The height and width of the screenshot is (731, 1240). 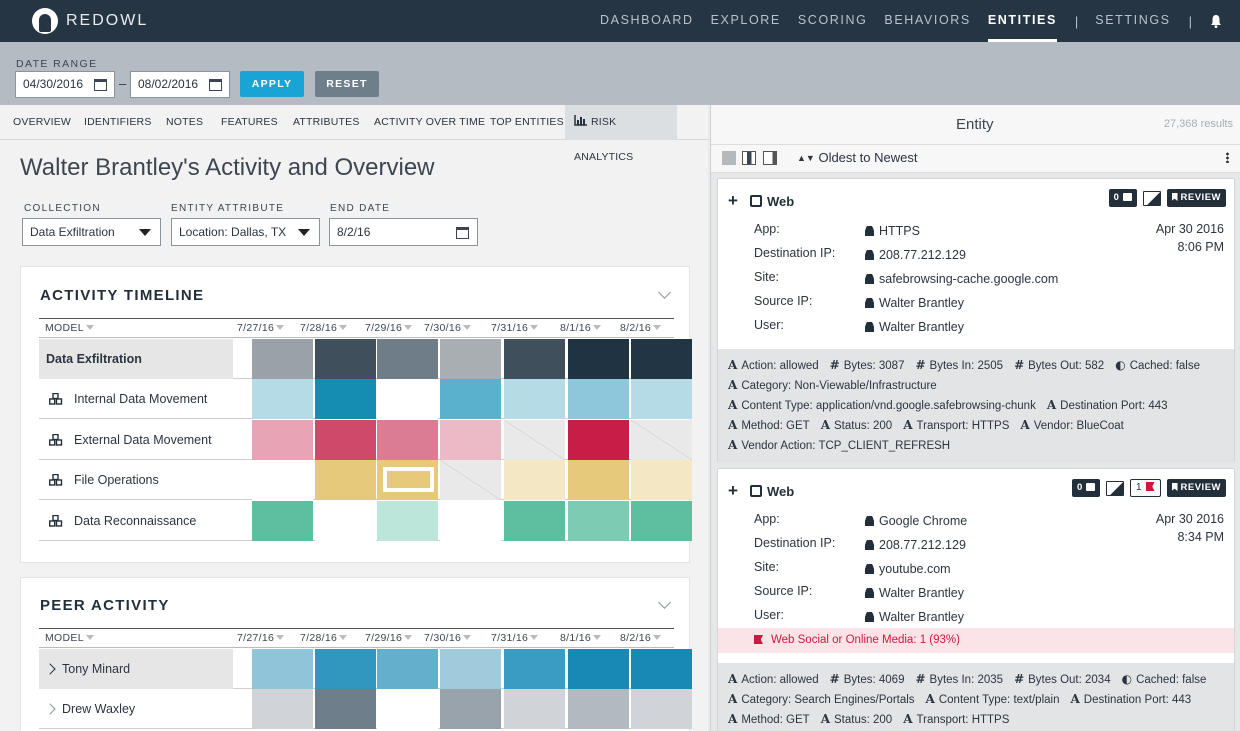 I want to click on attribute-chip: A Vendor Action: TCP_CLIENT_REFRESH, so click(x=839, y=445).